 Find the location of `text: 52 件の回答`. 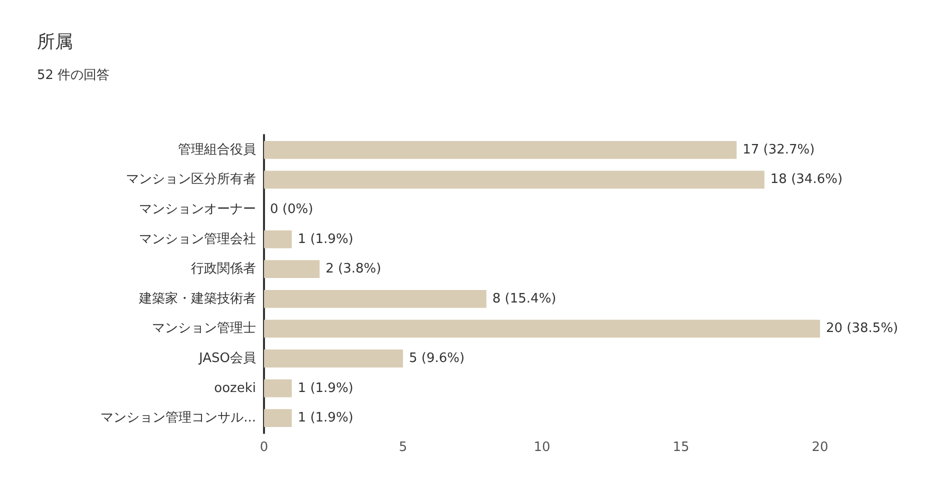

text: 52 件の回答 is located at coordinates (73, 75).